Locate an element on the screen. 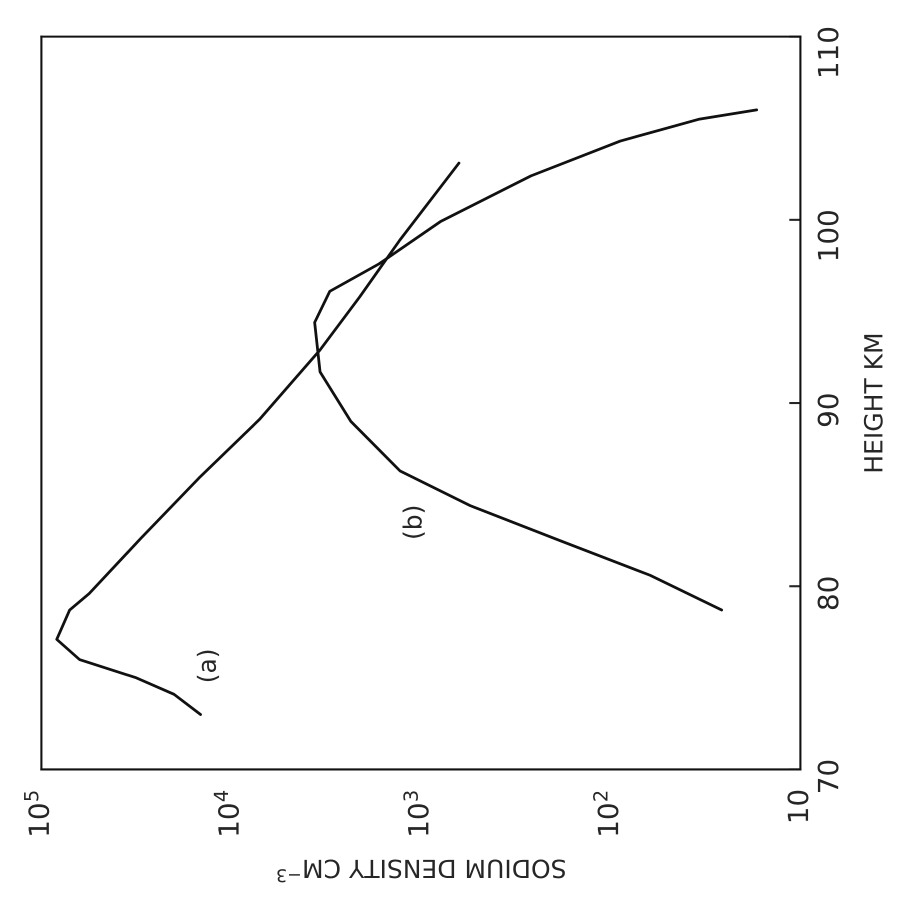  y-axis-title: HEIGHT KM is located at coordinates (873, 403).